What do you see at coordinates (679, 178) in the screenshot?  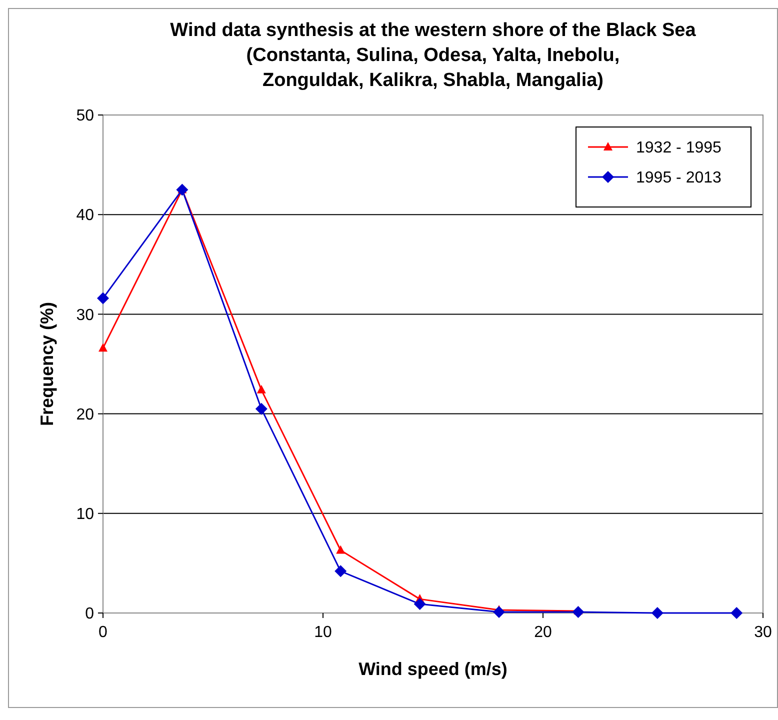 I see `legend-label: 1995 - 2013` at bounding box center [679, 178].